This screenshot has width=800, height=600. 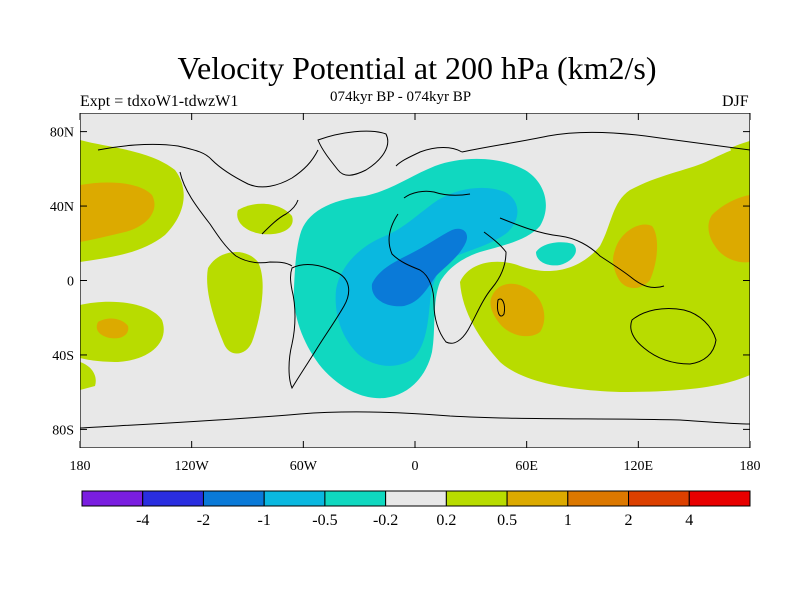 What do you see at coordinates (319, 327) in the screenshot?
I see `coast-south-america` at bounding box center [319, 327].